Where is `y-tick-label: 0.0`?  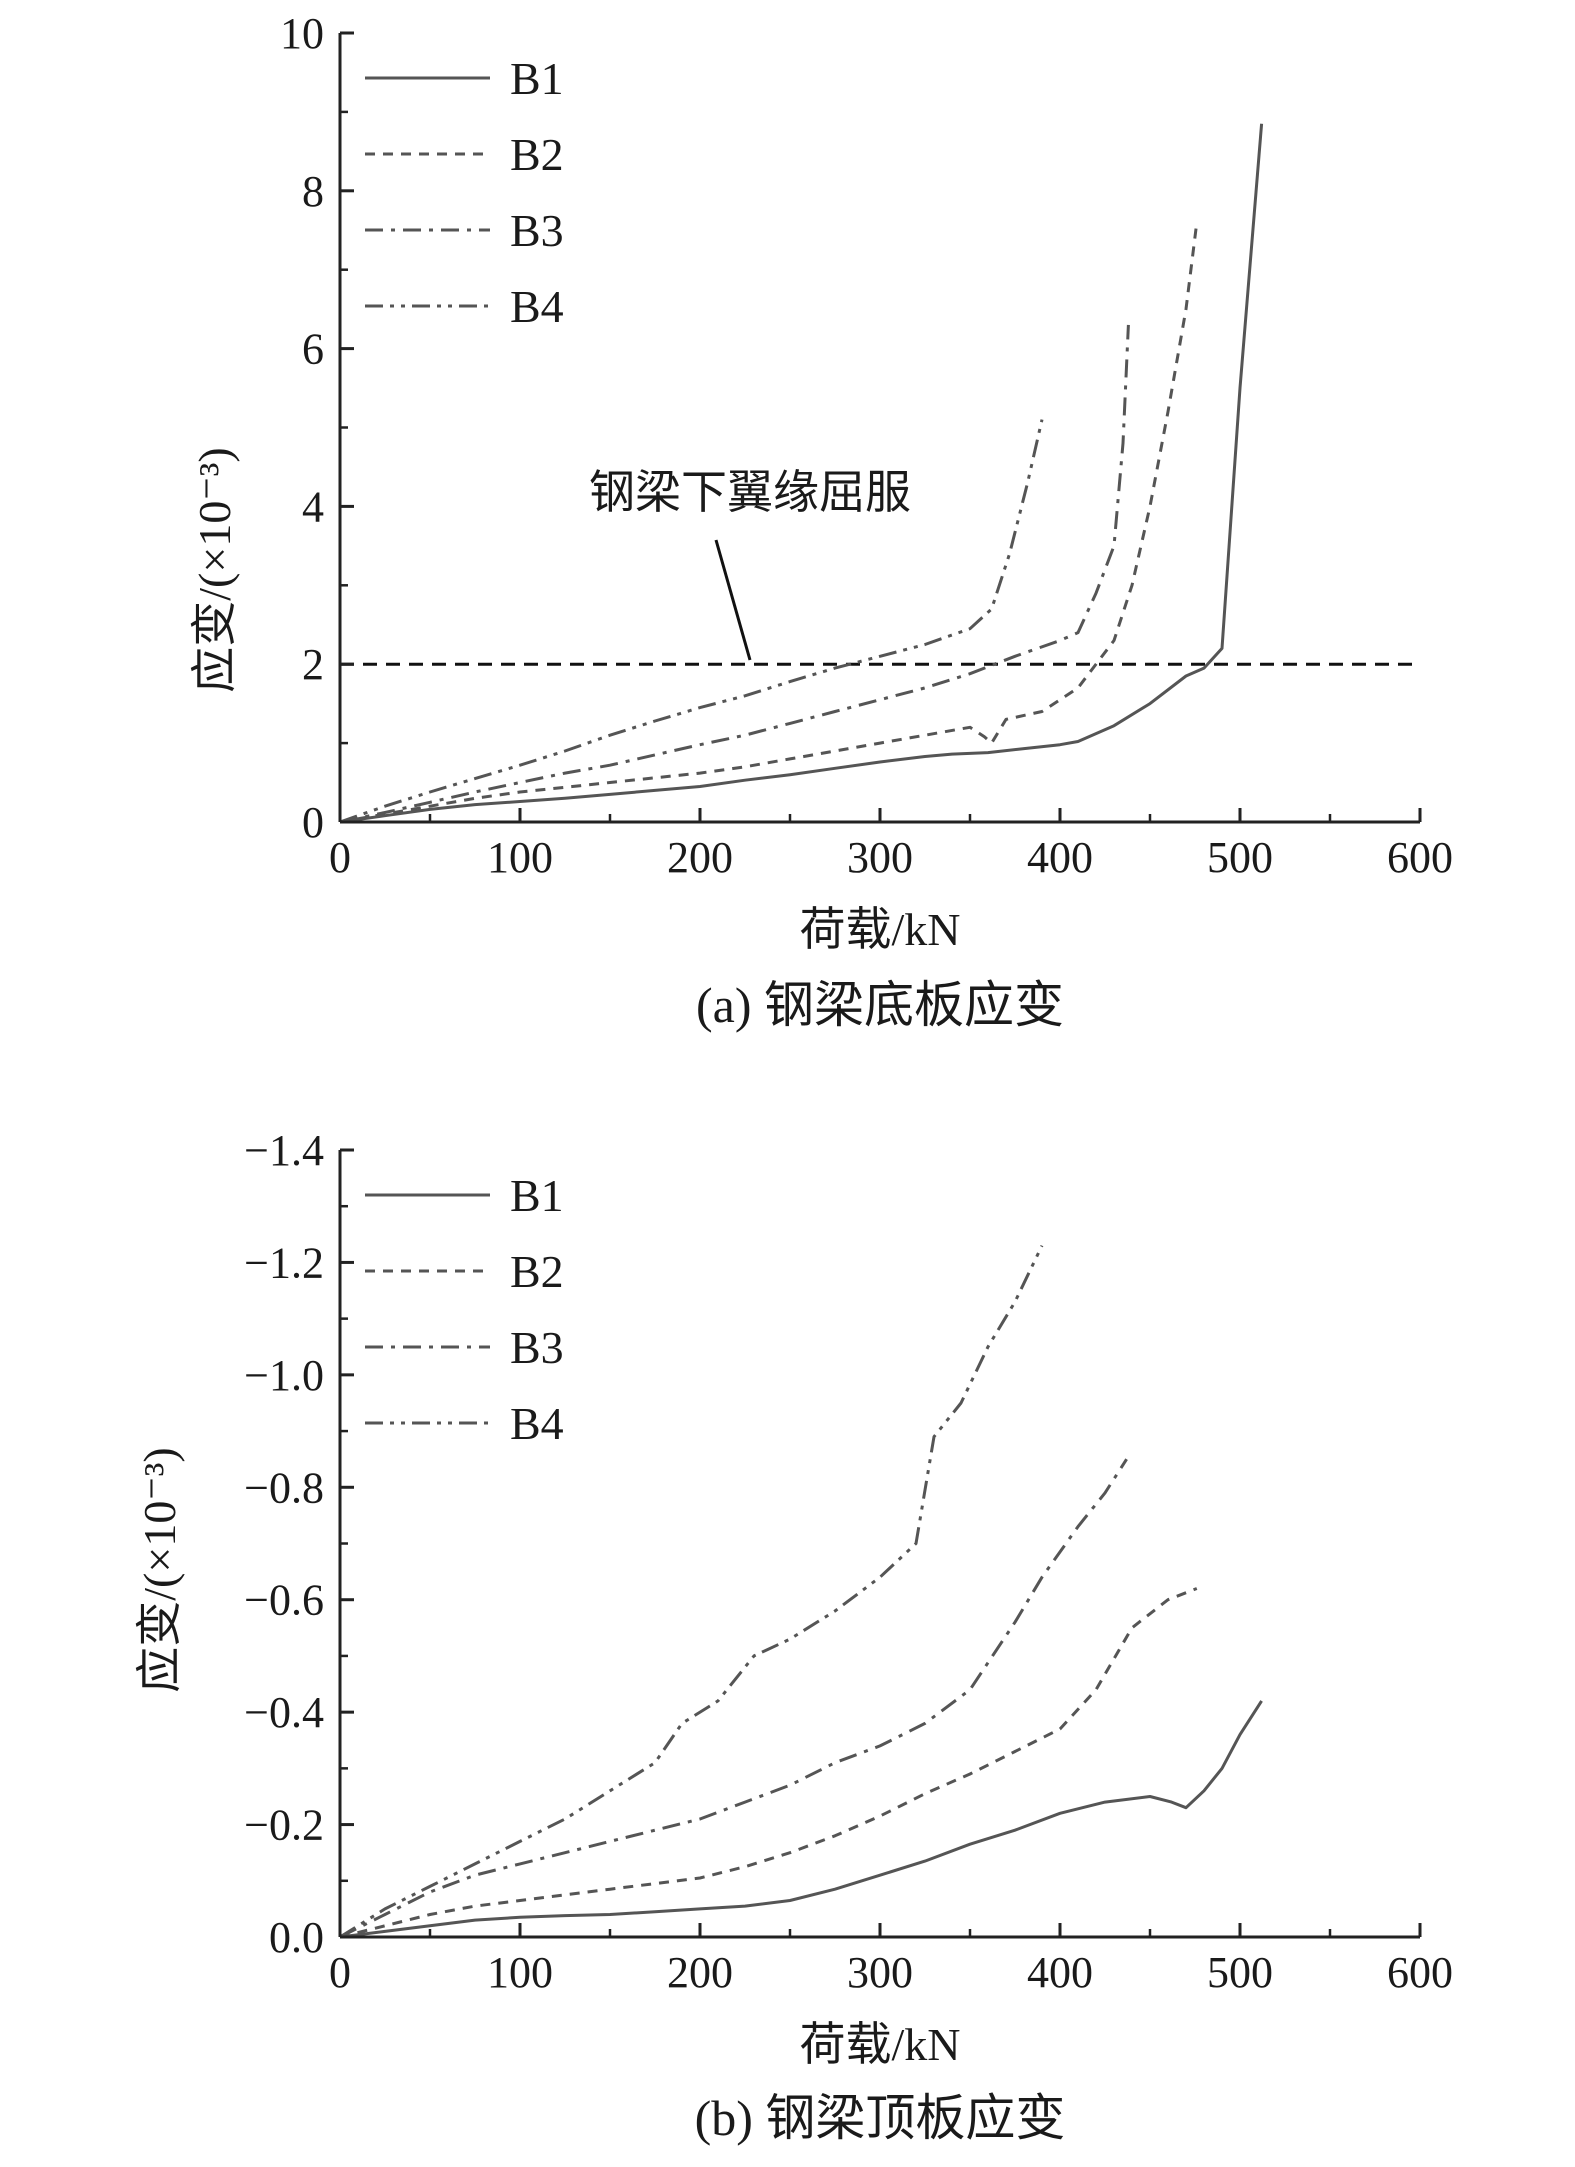
y-tick-label: 0.0 is located at coordinates (296, 1937).